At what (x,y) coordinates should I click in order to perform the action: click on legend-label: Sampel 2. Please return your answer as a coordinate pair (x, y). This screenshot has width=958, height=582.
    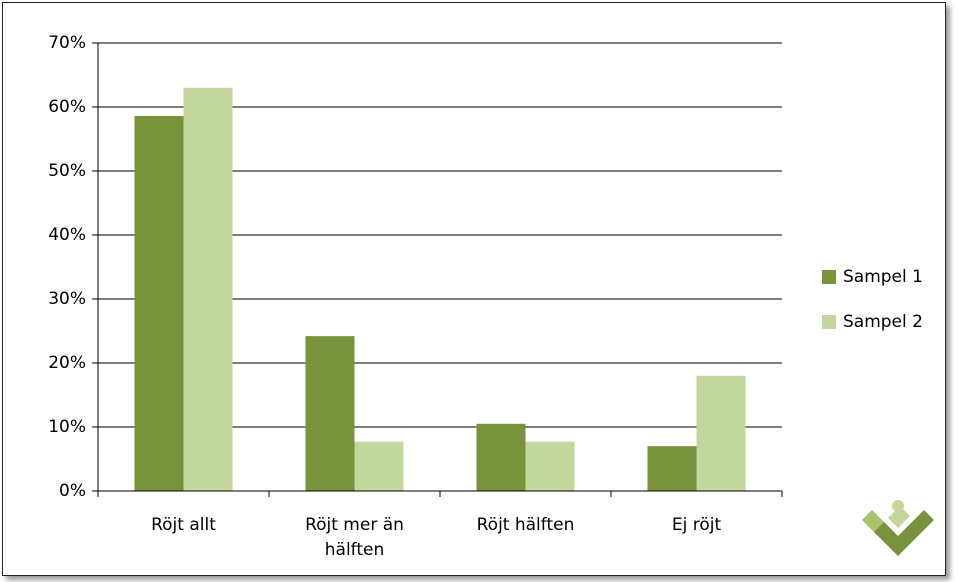
    Looking at the image, I should click on (883, 322).